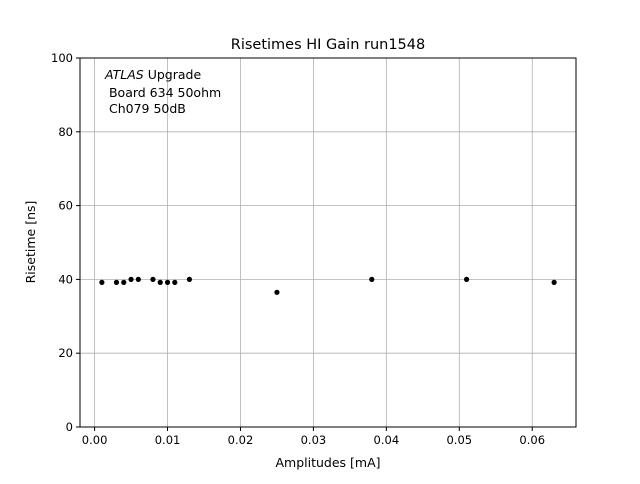  What do you see at coordinates (65, 279) in the screenshot?
I see `y-tick-label: 40` at bounding box center [65, 279].